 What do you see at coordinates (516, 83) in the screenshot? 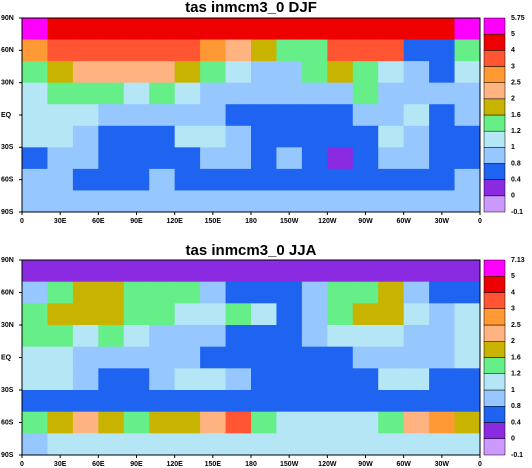
I see `colorbar-label: 2.5` at bounding box center [516, 83].